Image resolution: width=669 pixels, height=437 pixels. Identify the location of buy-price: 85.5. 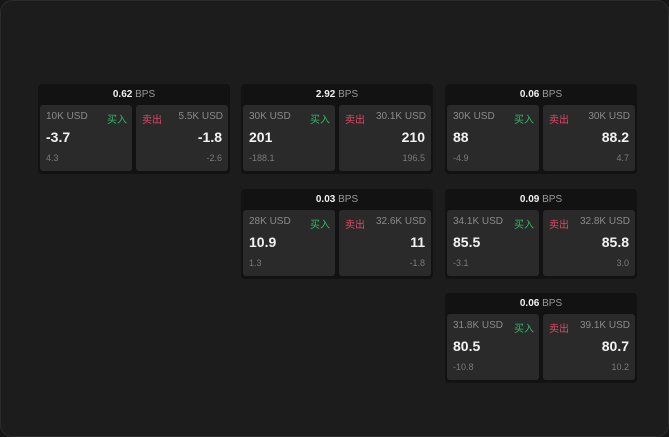
(467, 242).